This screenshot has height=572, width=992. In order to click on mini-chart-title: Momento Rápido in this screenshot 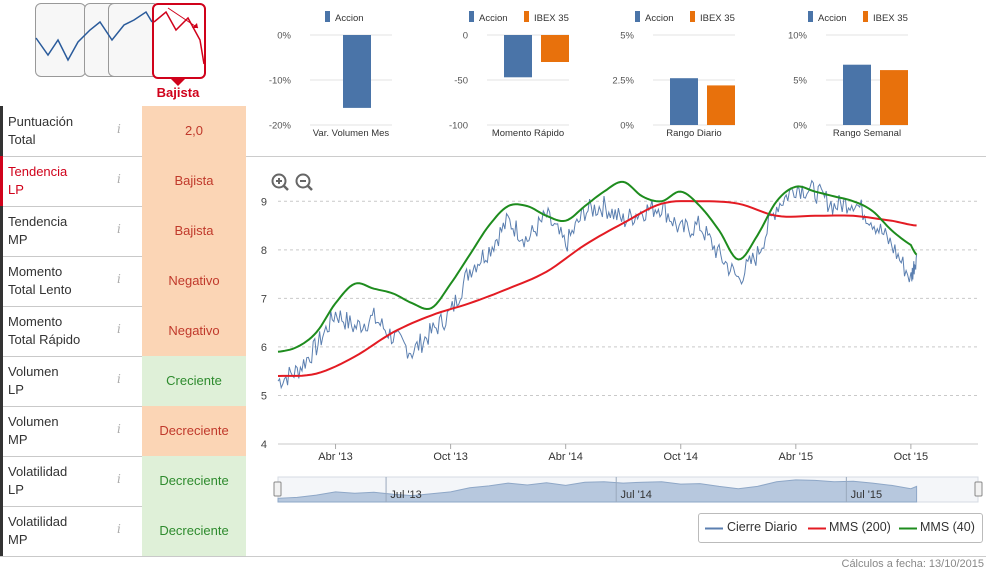, I will do `click(528, 133)`.